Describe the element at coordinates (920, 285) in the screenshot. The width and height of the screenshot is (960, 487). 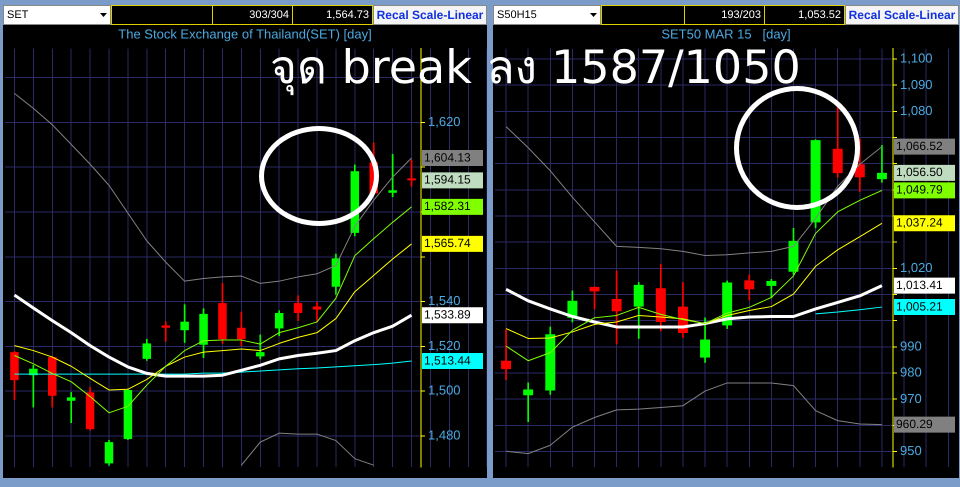
I see `text: 1,013.41` at that location.